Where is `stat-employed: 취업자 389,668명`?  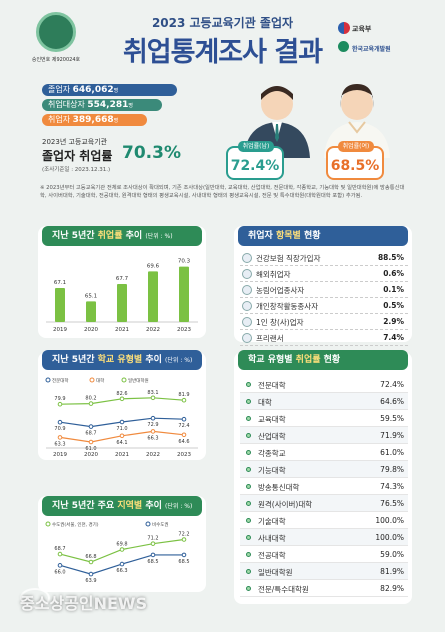 stat-employed: 취업자 389,668명 is located at coordinates (94, 120).